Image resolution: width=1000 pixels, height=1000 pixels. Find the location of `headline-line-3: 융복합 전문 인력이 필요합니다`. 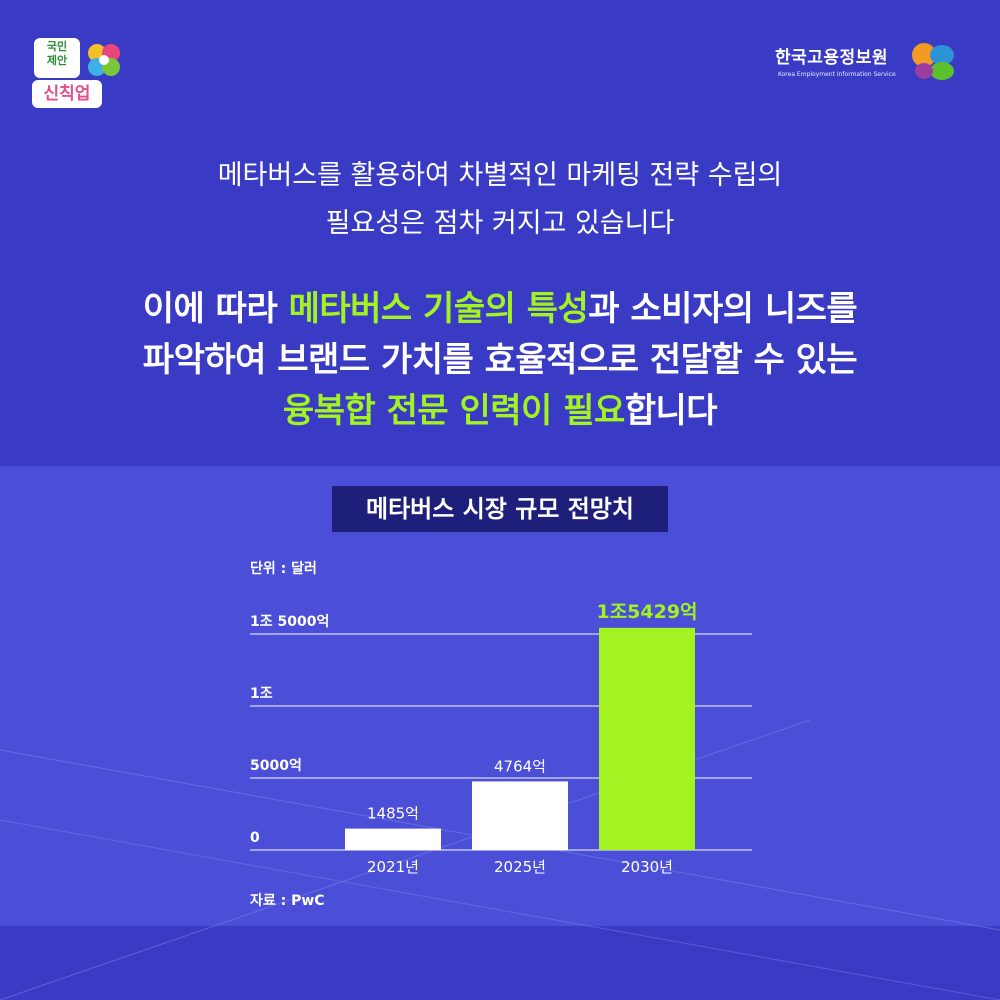

headline-line-3: 융복합 전문 인력이 필요합니다 is located at coordinates (500, 411).